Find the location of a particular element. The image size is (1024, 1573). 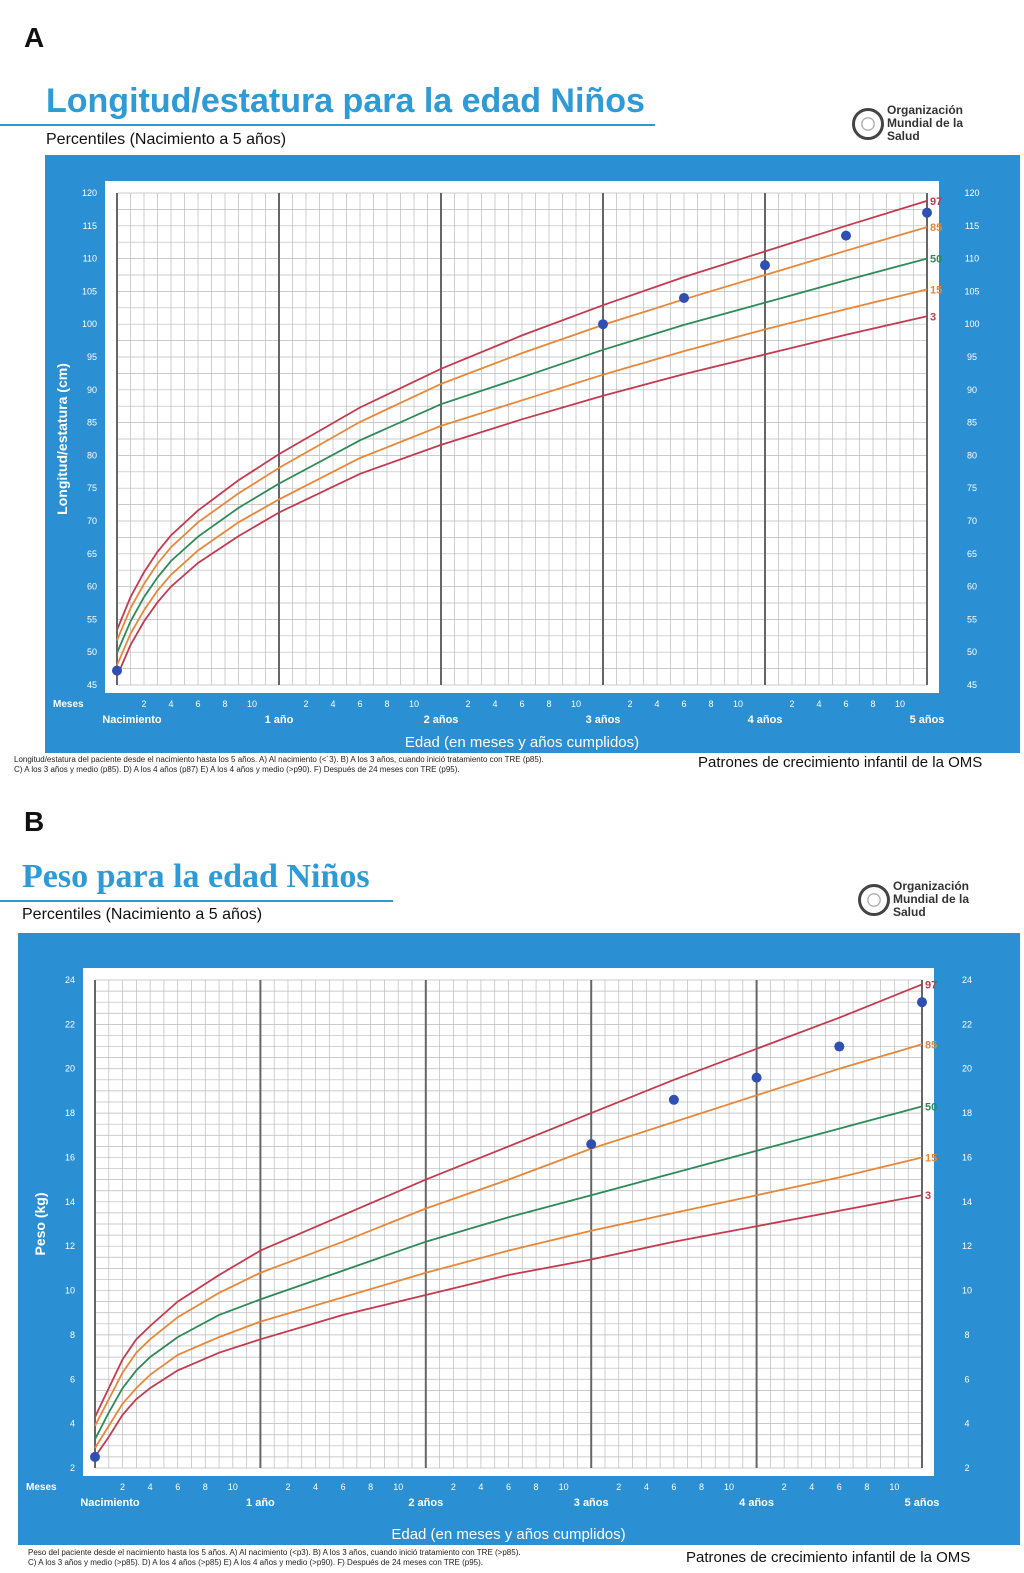

y-tick-label-left: 2 is located at coordinates (72, 1468).